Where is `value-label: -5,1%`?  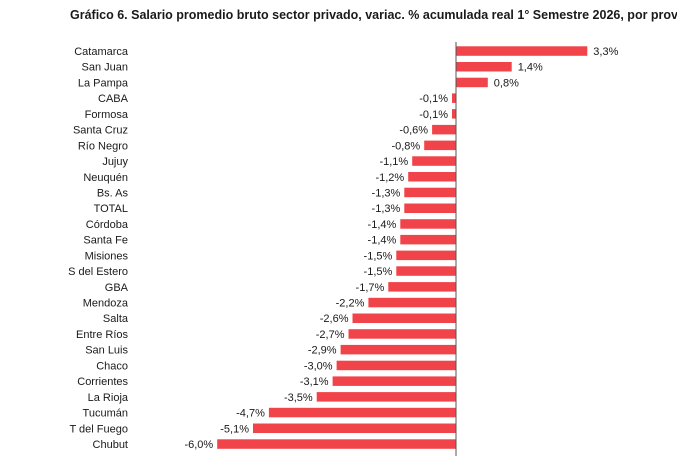
value-label: -5,1% is located at coordinates (234, 429).